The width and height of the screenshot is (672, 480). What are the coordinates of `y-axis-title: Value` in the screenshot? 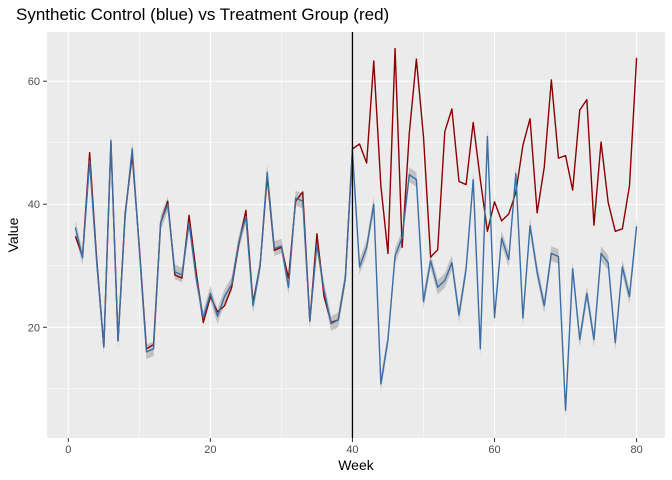 It's located at (13, 234).